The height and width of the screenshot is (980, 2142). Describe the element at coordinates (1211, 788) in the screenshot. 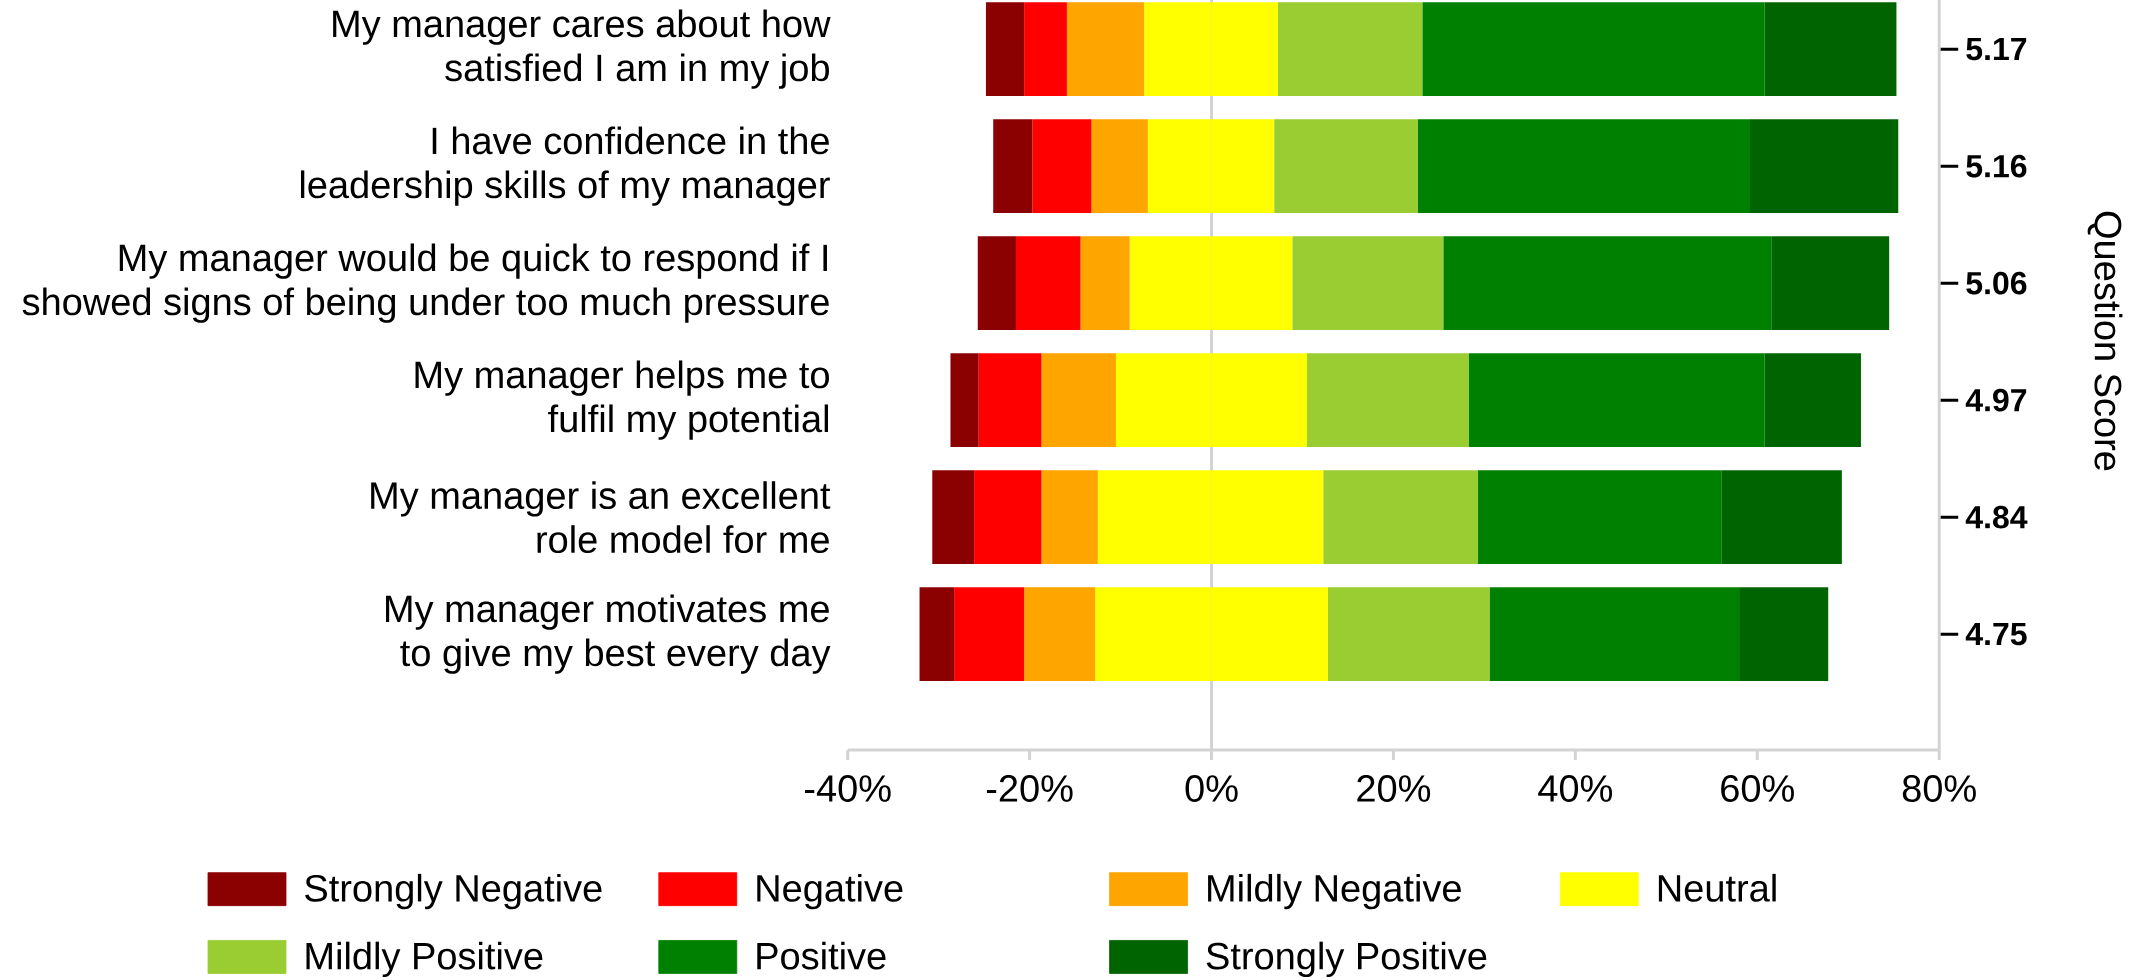

I see `x-tick-label: 0%` at that location.